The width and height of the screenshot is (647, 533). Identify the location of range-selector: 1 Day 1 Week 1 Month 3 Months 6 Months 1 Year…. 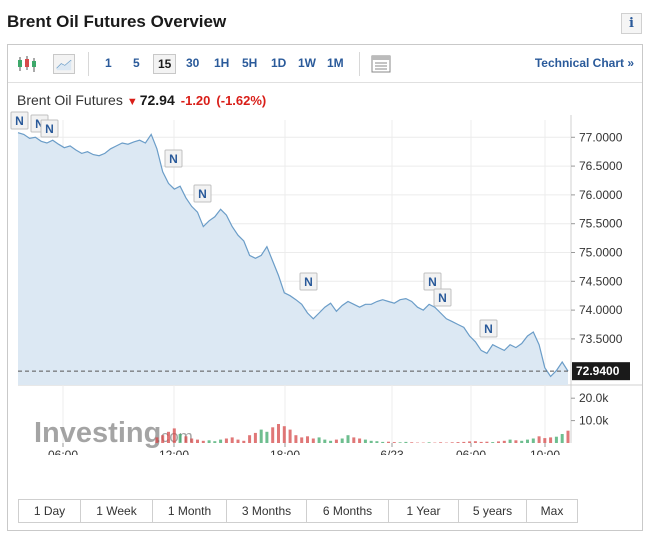
(298, 511).